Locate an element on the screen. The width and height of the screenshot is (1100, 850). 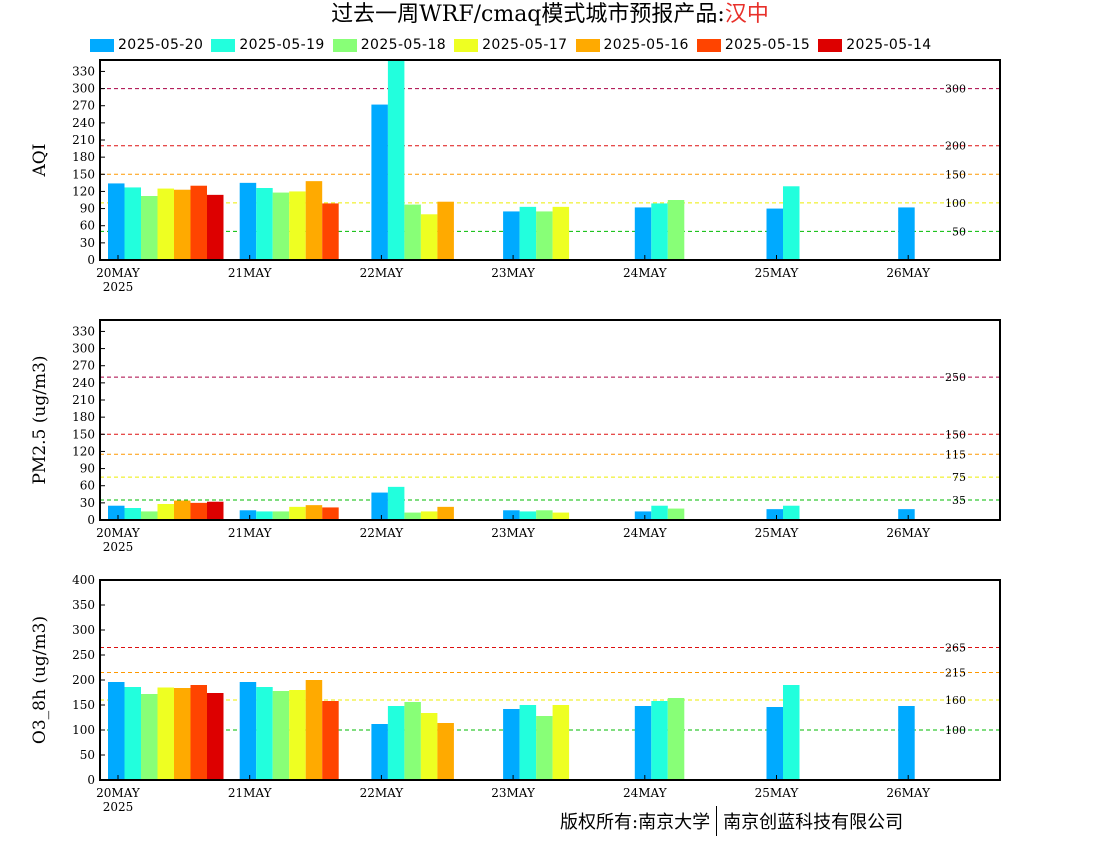
x-year-label: 2025 is located at coordinates (118, 807).